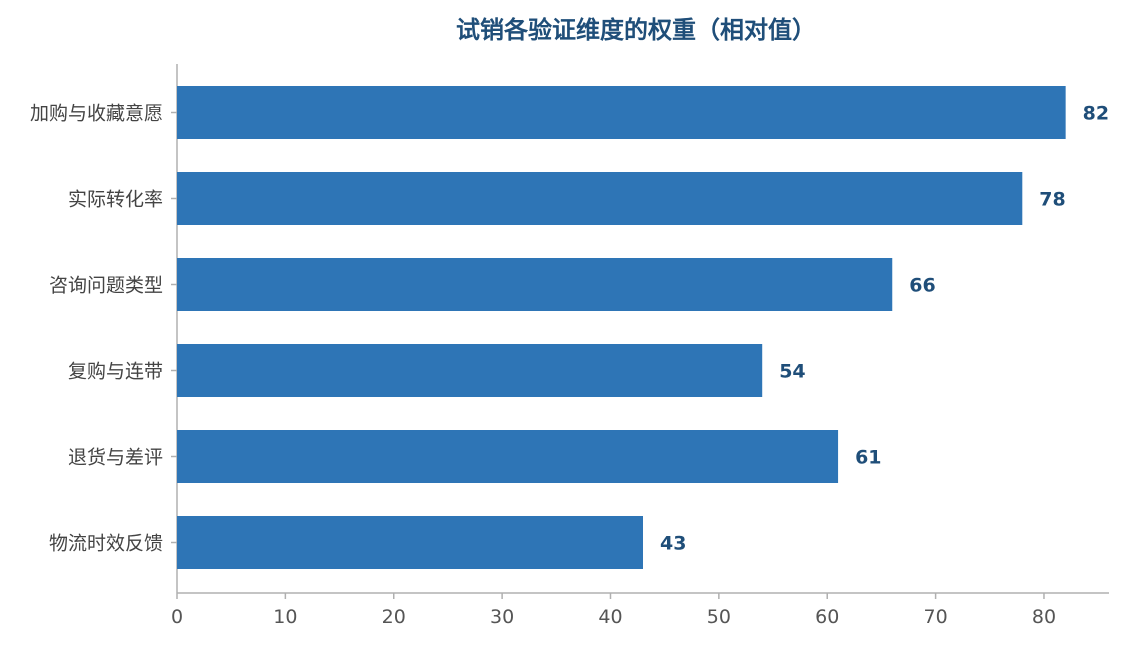  What do you see at coordinates (868, 458) in the screenshot?
I see `value-label: 61` at bounding box center [868, 458].